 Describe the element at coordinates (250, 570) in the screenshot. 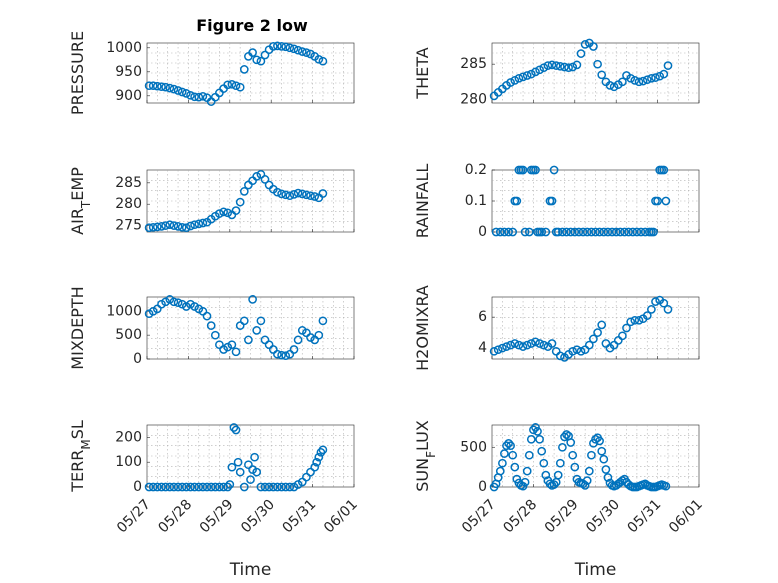

I see `x-axis-label: Time` at that location.